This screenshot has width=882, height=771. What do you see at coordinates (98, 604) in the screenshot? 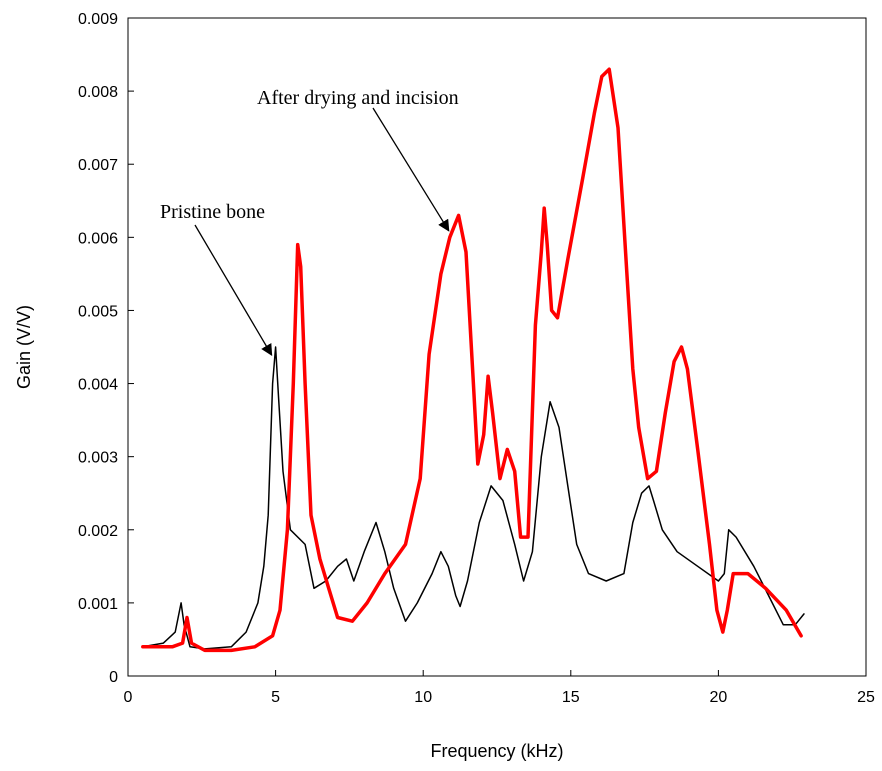
I see `y-tick-label: 0.001` at bounding box center [98, 604].